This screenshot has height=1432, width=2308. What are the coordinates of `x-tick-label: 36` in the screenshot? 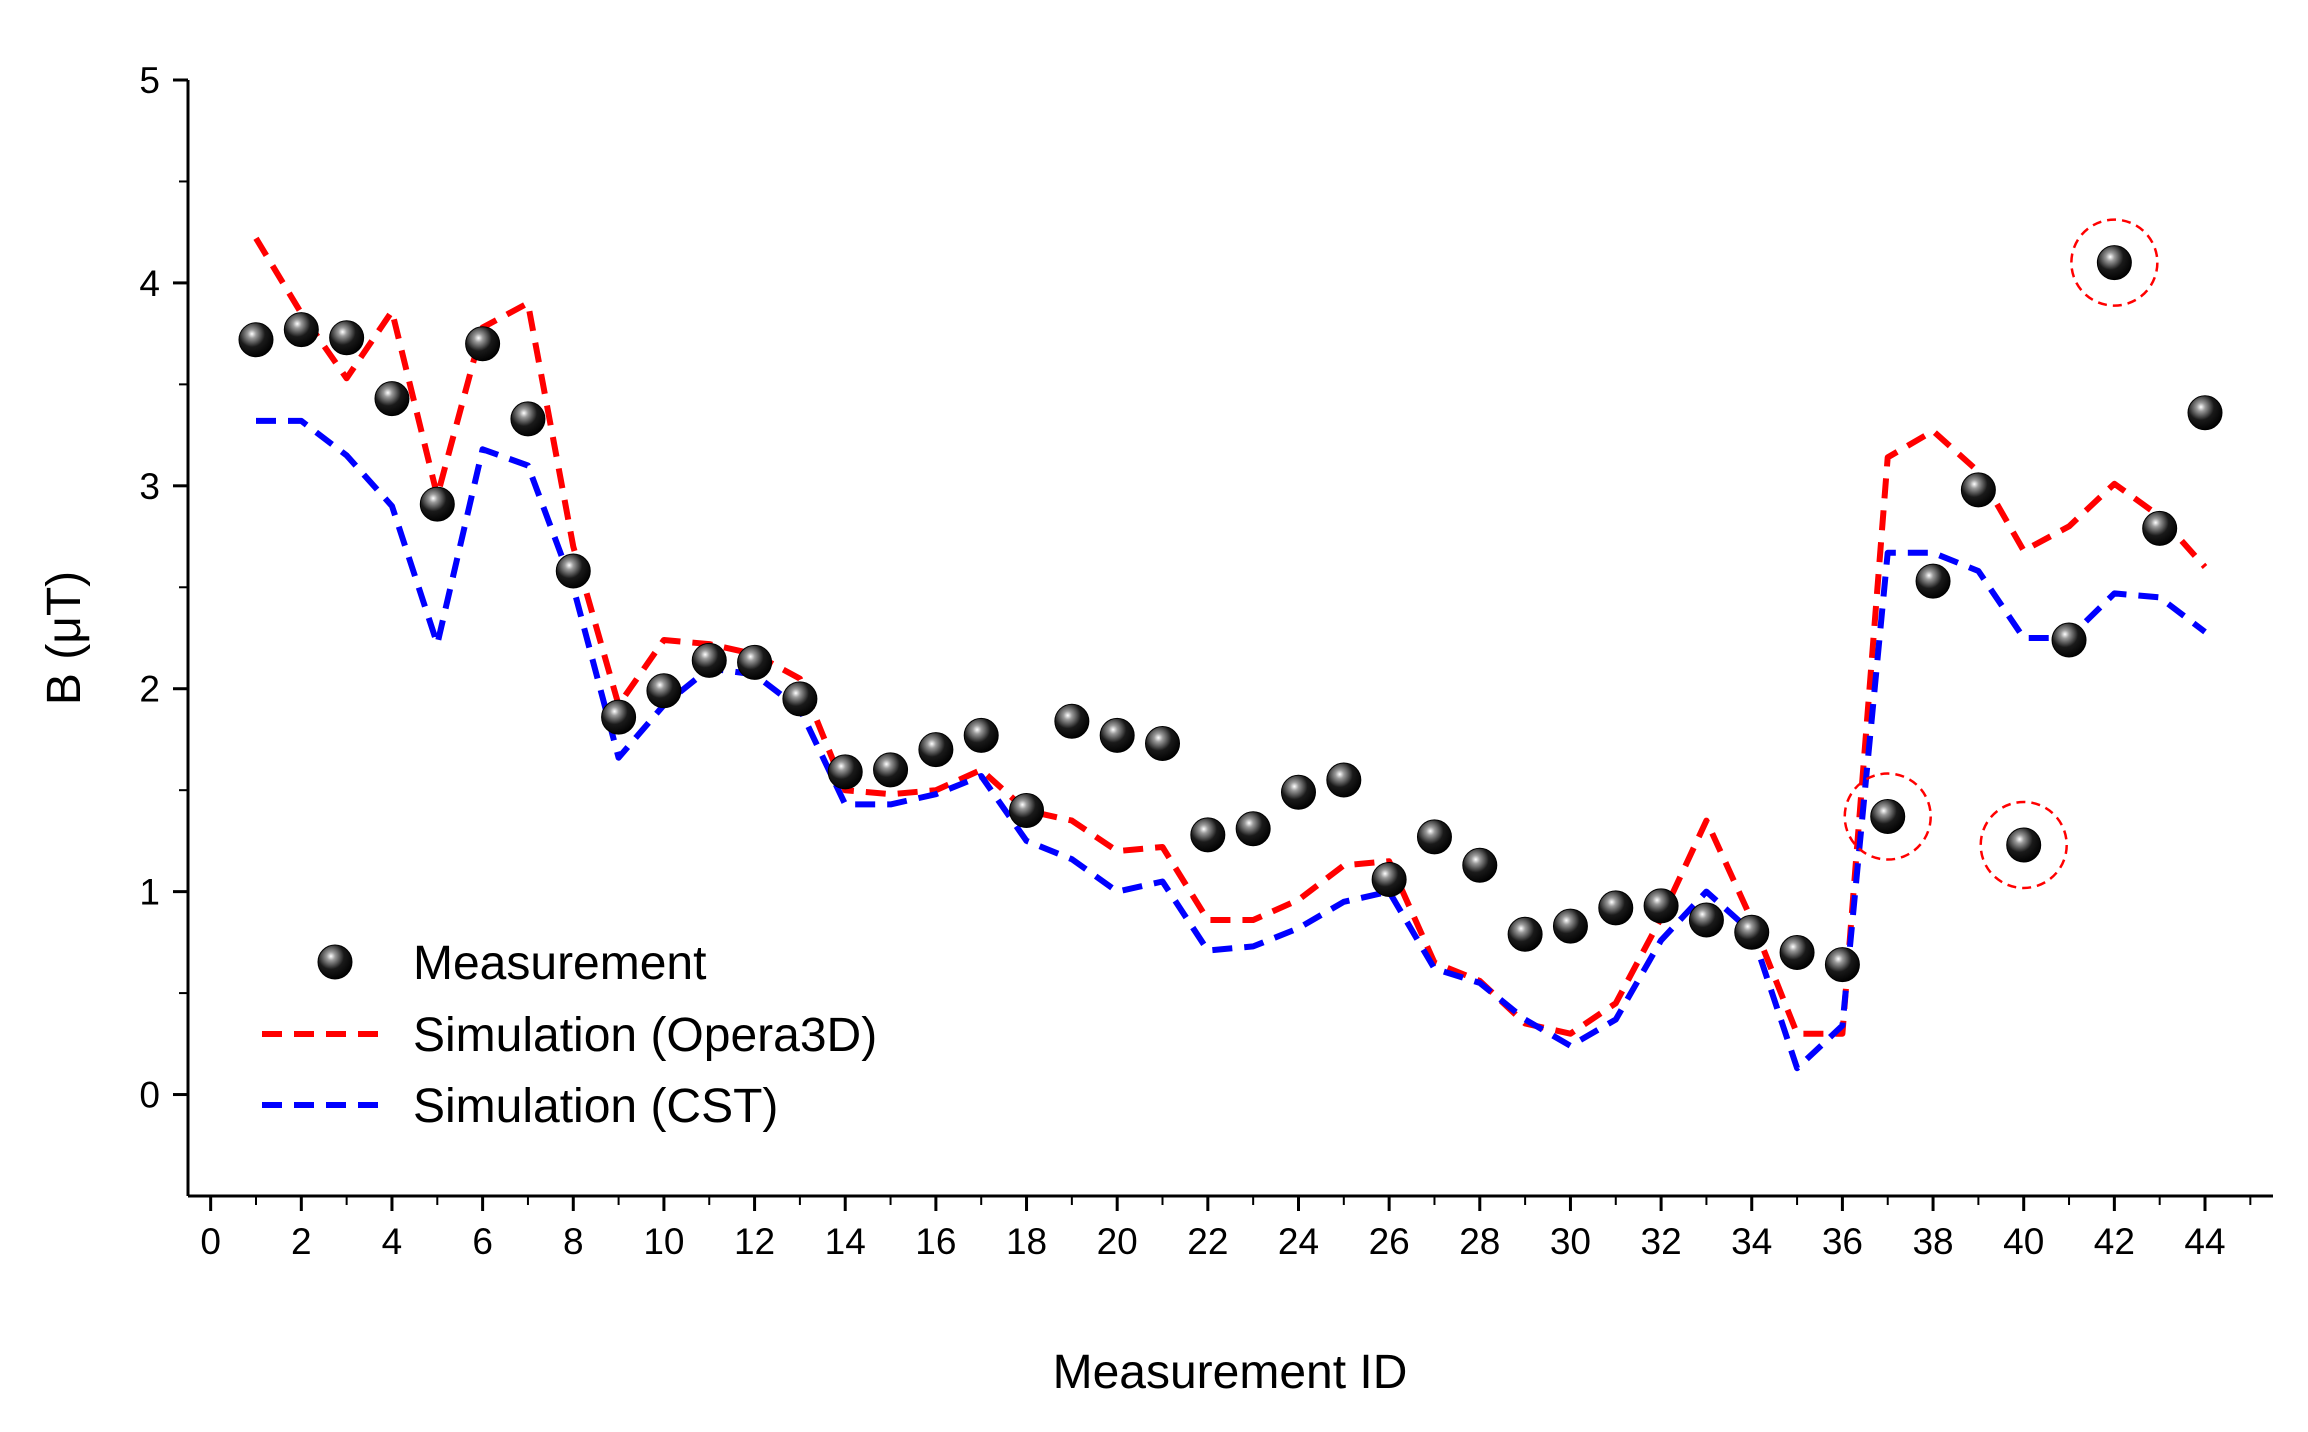 It's located at (1842, 1241).